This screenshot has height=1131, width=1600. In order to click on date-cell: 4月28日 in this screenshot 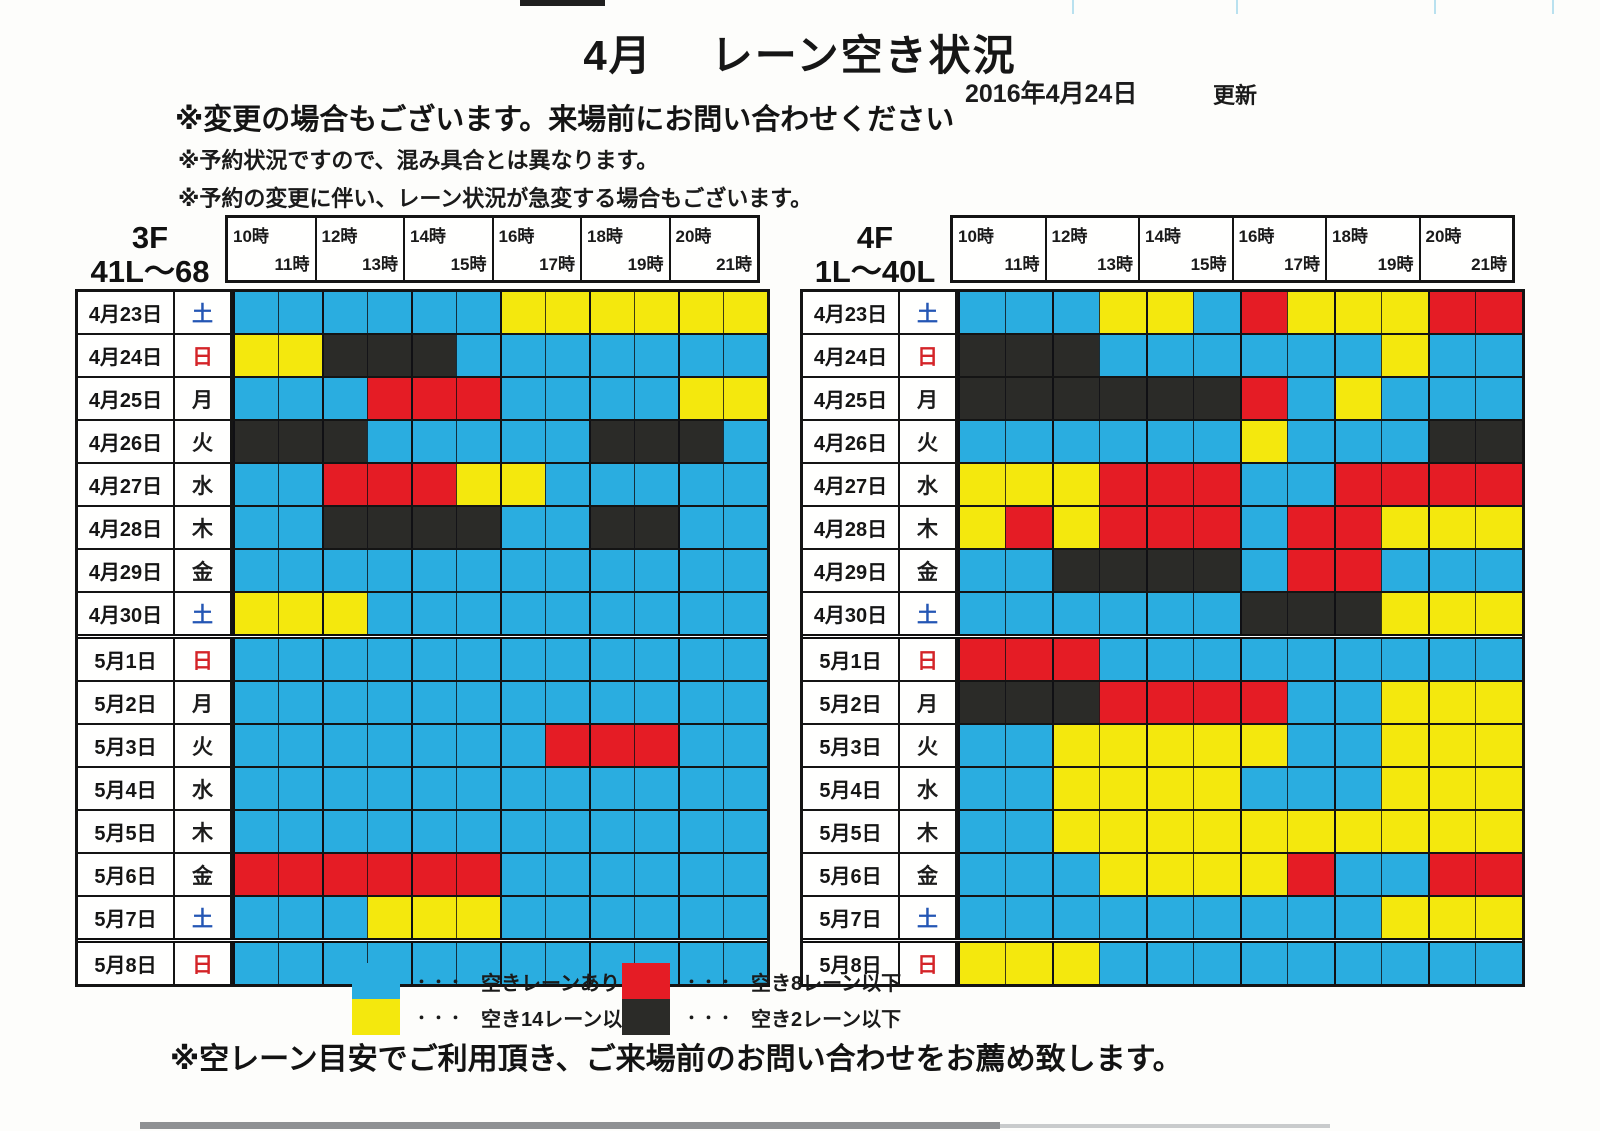, I will do `click(851, 528)`.